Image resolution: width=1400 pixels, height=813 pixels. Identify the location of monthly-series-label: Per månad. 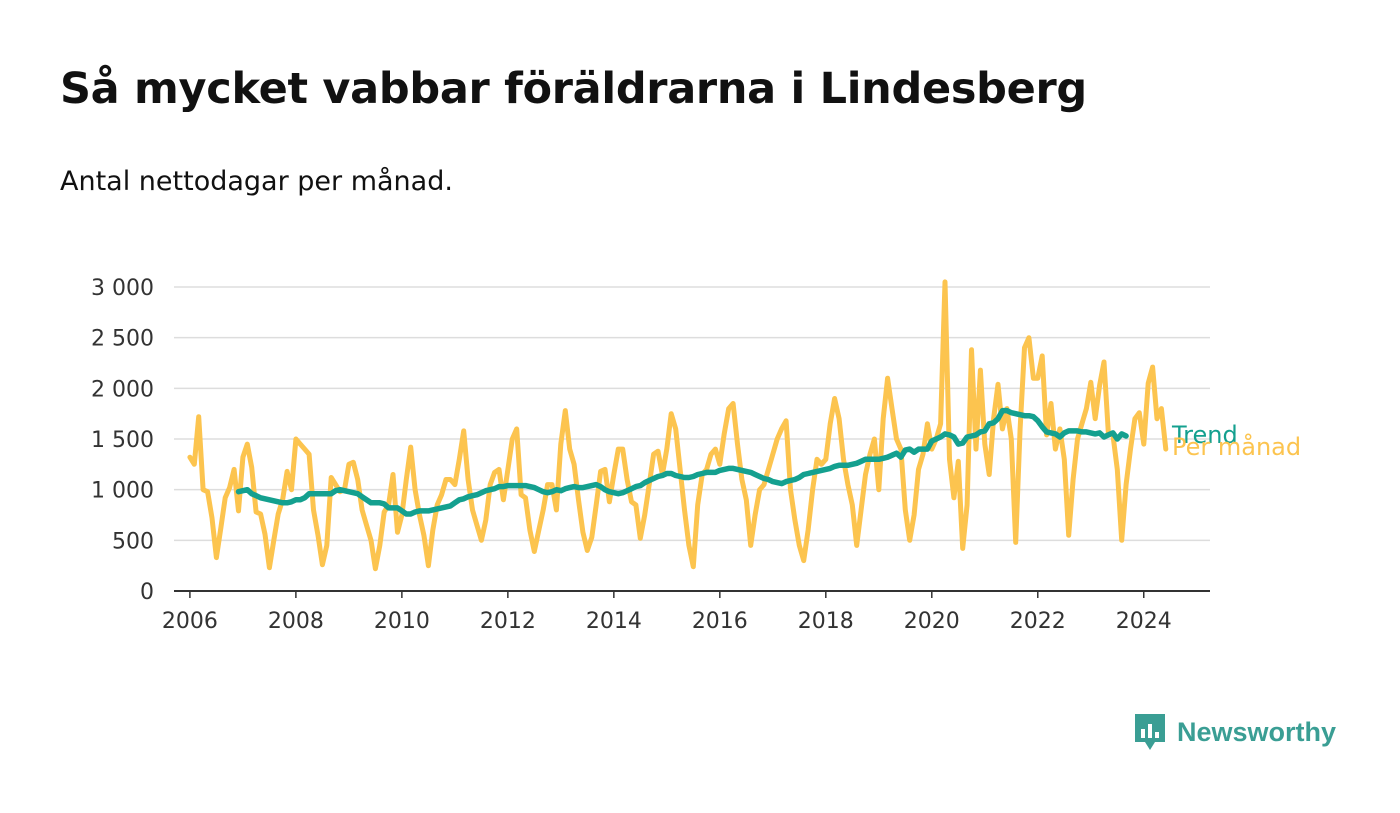
(1236, 446).